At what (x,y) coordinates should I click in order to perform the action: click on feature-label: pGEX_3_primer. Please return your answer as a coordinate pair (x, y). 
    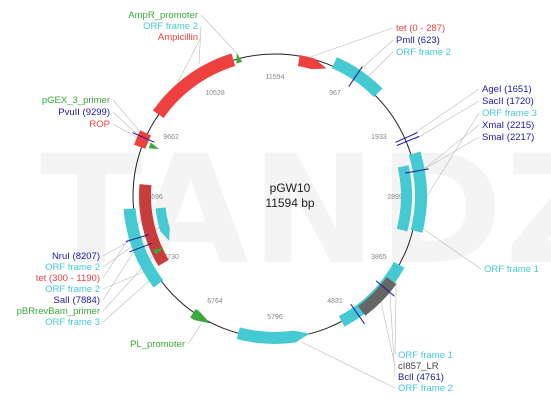
    Looking at the image, I should click on (76, 100).